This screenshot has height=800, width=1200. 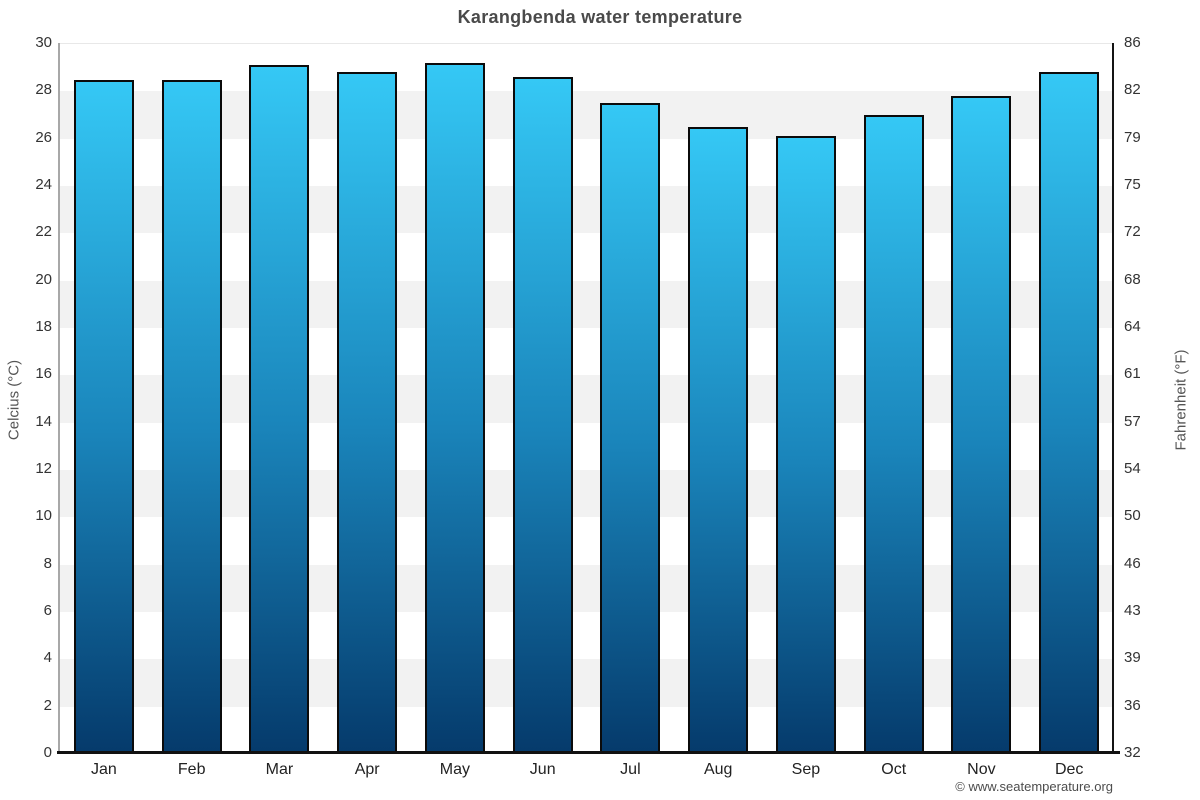 I want to click on bar-jan, so click(x=103, y=416).